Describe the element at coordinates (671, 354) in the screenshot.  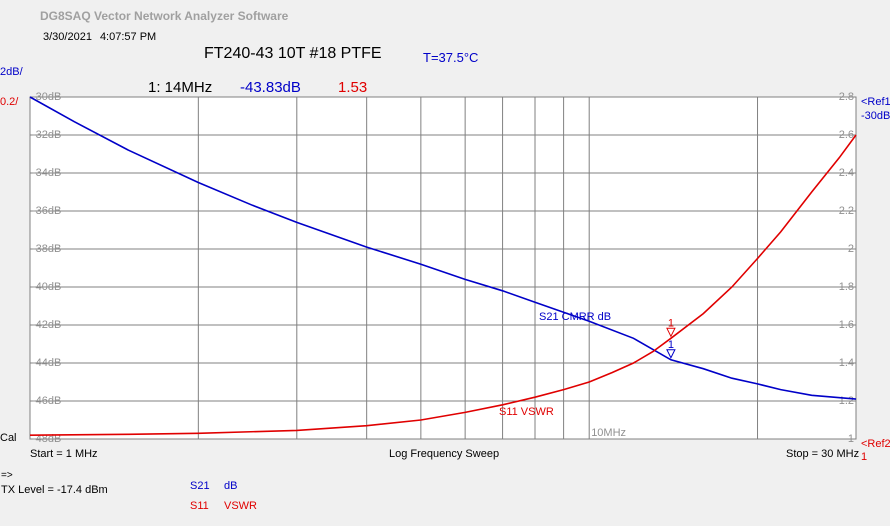
I see `s21-marker-triangle` at that location.